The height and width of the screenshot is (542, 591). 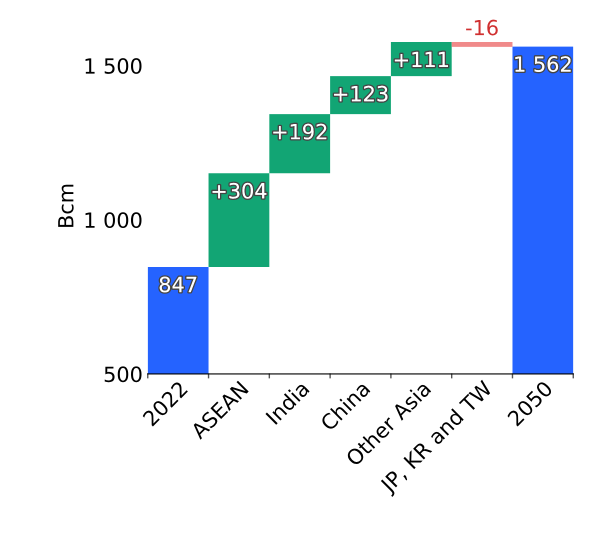 I want to click on data-label: +304, so click(x=239, y=190).